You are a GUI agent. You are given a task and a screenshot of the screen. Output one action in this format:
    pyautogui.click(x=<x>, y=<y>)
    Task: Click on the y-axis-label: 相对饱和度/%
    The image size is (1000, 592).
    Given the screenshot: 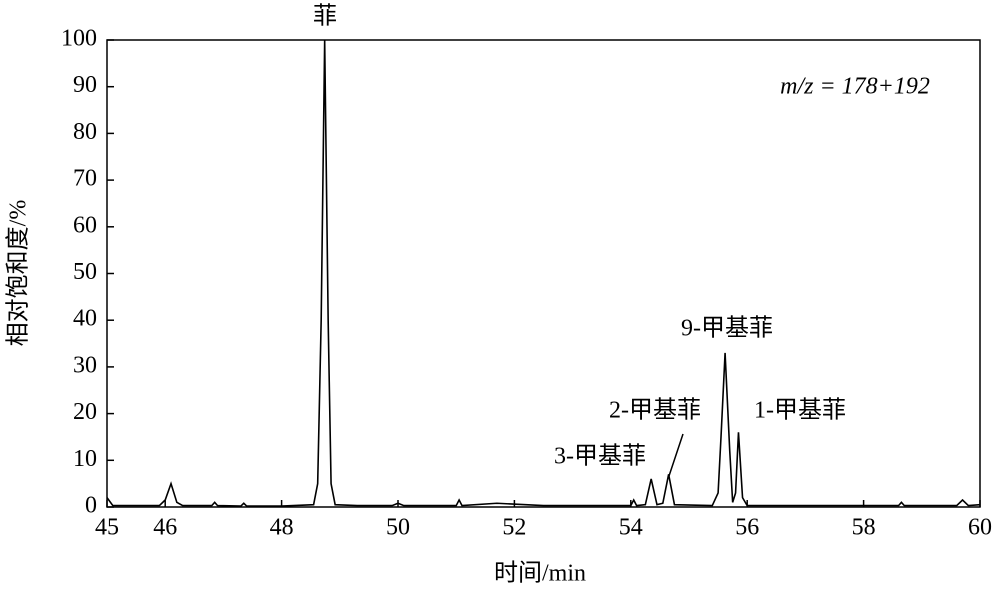 What is the action you would take?
    pyautogui.click(x=18, y=273)
    